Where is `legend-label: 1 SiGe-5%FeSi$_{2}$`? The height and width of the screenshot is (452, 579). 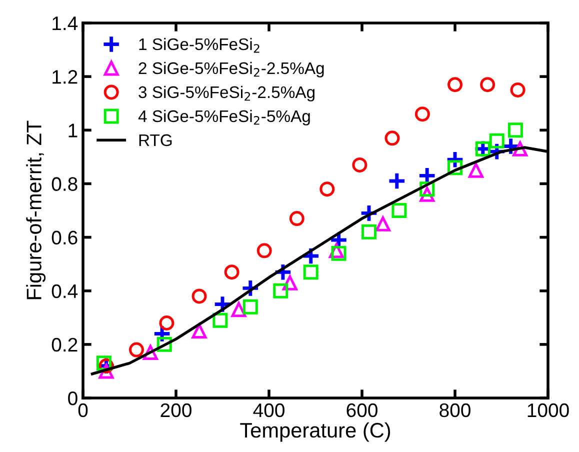
legend-label: 1 SiGe-5%FeSi$_{2}$ is located at coordinates (199, 45).